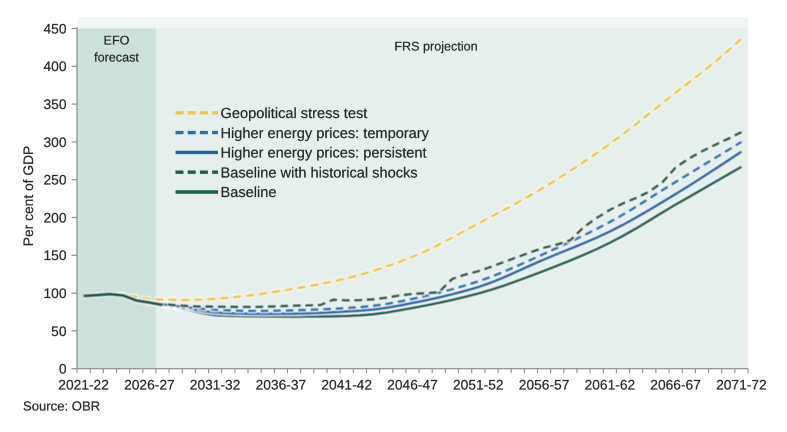 The height and width of the screenshot is (432, 787). Describe the element at coordinates (346, 385) in the screenshot. I see `svg-text: 2041-42` at that location.